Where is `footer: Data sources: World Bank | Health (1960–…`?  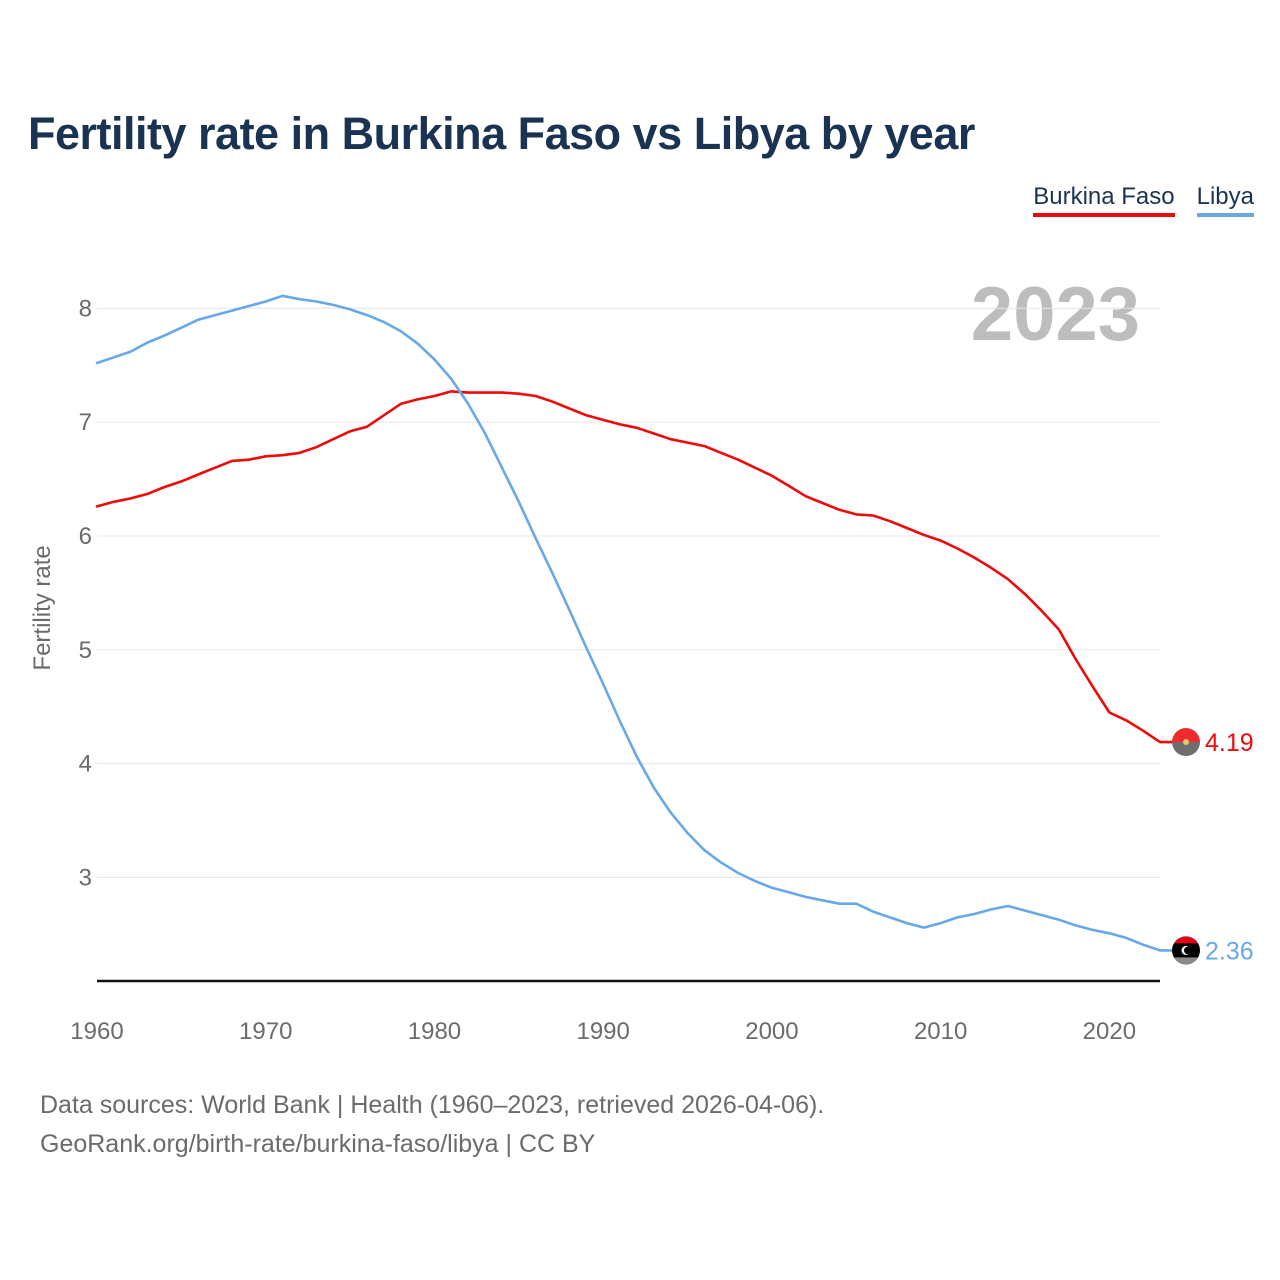
footer: Data sources: World Bank | Health (1960–… is located at coordinates (432, 1125).